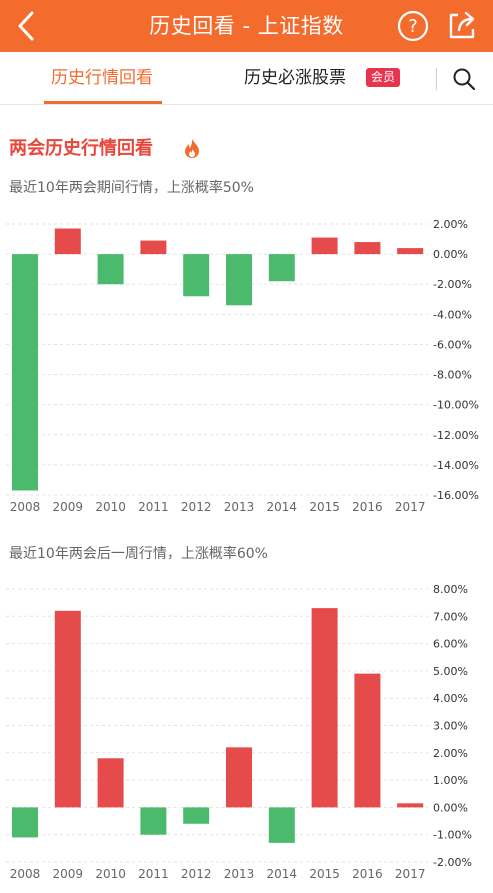 The height and width of the screenshot is (893, 493). Describe the element at coordinates (450, 780) in the screenshot. I see `y-tick-label: 1.00%` at that location.